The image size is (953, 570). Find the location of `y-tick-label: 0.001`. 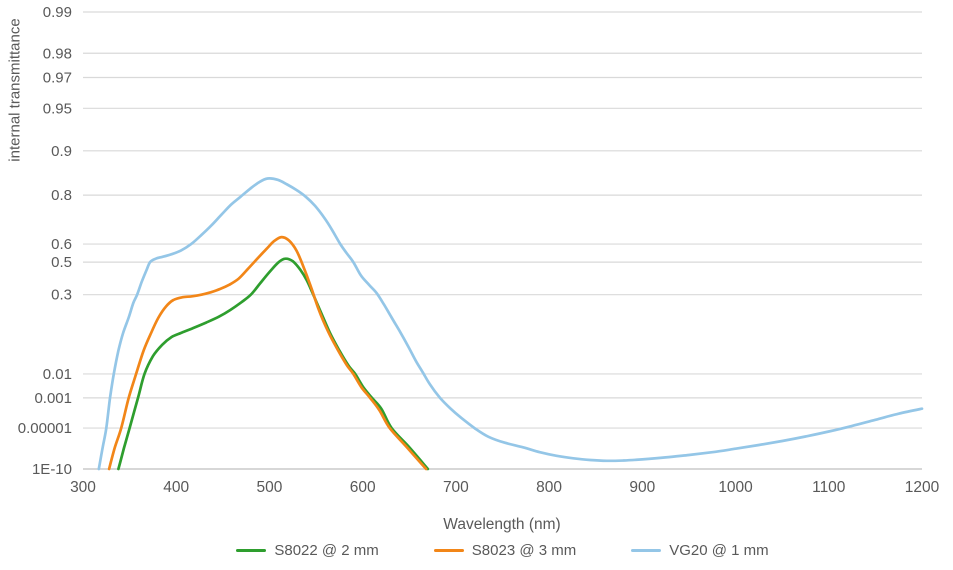

y-tick-label: 0.001 is located at coordinates (53, 398).